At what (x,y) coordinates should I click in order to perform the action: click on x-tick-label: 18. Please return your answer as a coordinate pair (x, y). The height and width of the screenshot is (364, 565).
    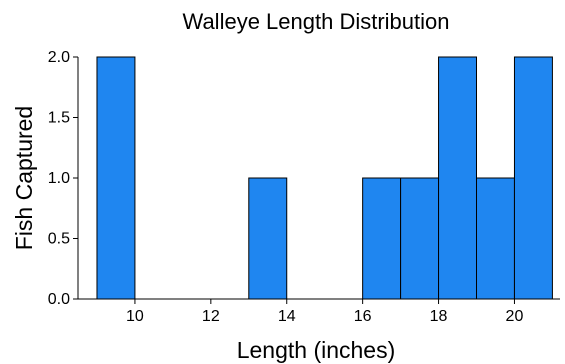
    Looking at the image, I should click on (439, 316).